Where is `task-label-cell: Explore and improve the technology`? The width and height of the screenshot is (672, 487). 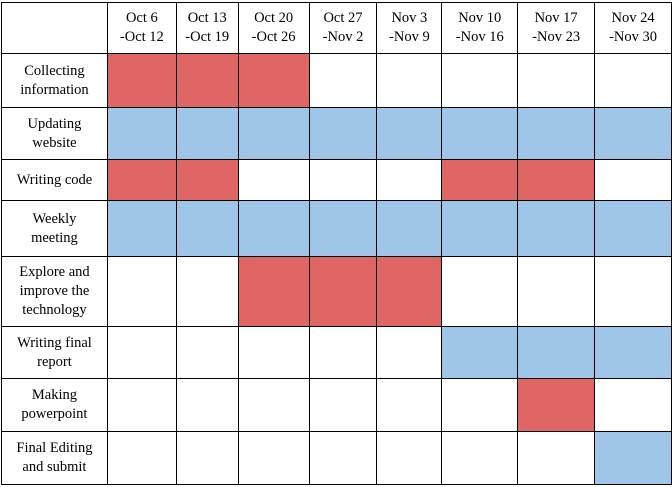
task-label-cell: Explore and improve the technology is located at coordinates (54, 291).